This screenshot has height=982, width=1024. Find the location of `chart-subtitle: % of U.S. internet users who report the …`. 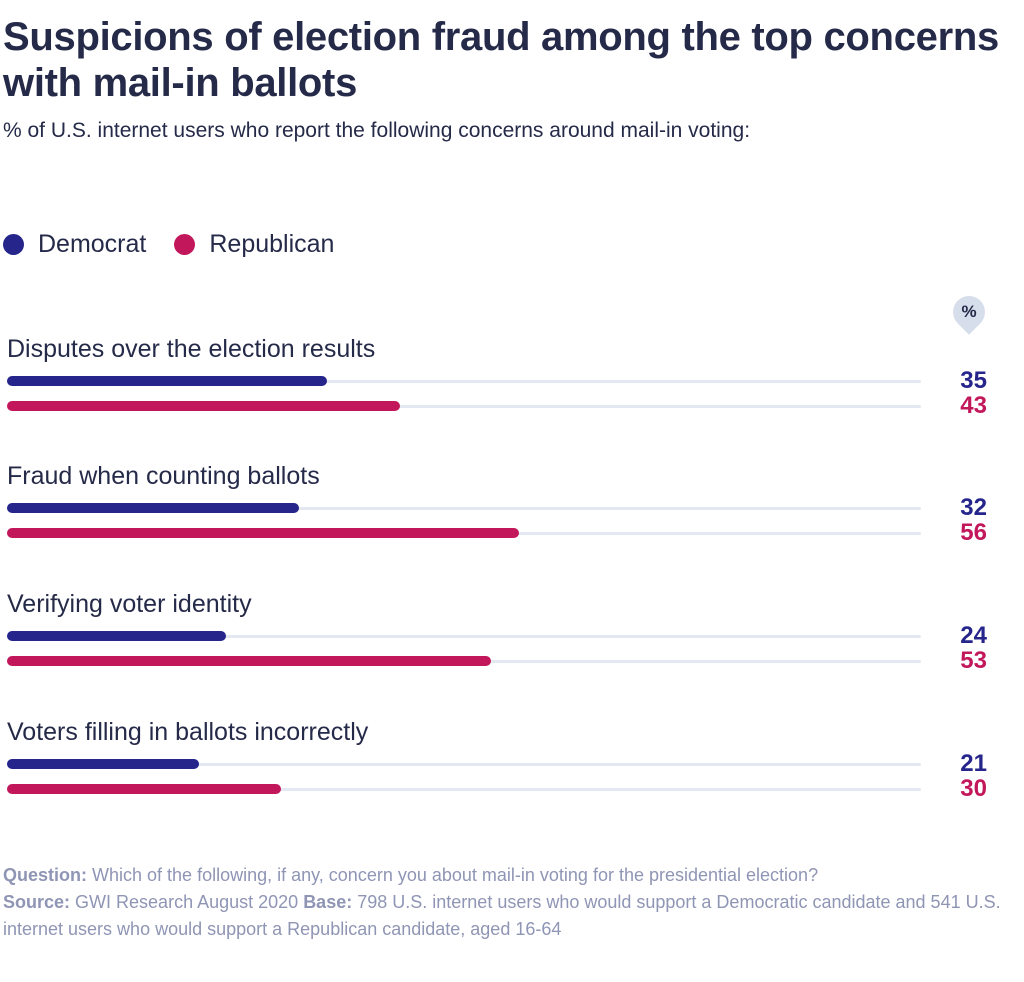

chart-subtitle: % of U.S. internet users who report the … is located at coordinates (377, 130).